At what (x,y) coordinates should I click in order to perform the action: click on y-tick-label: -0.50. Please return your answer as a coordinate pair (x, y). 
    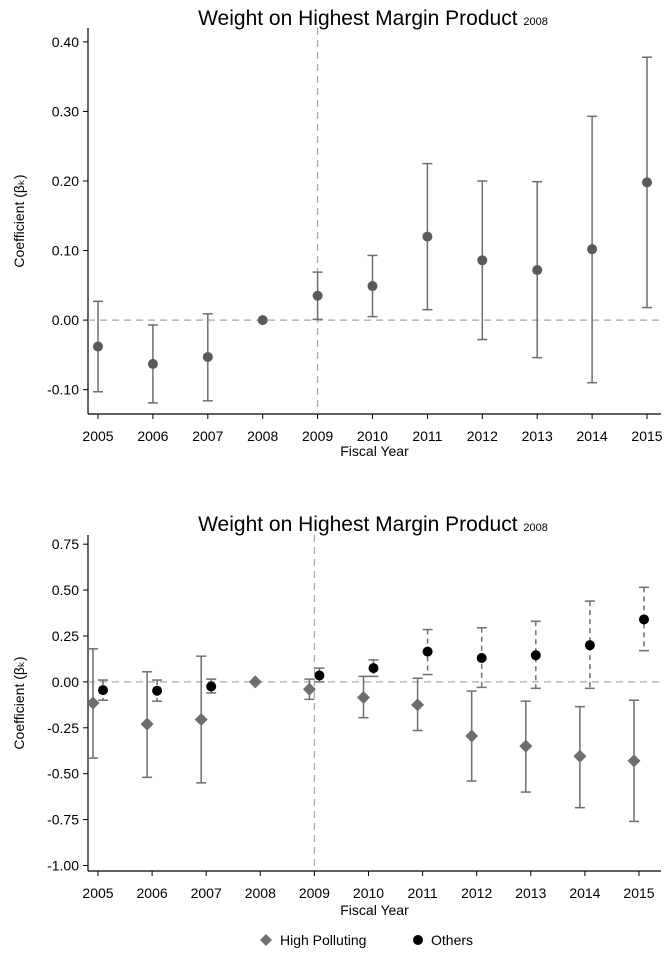
    Looking at the image, I should click on (63, 774).